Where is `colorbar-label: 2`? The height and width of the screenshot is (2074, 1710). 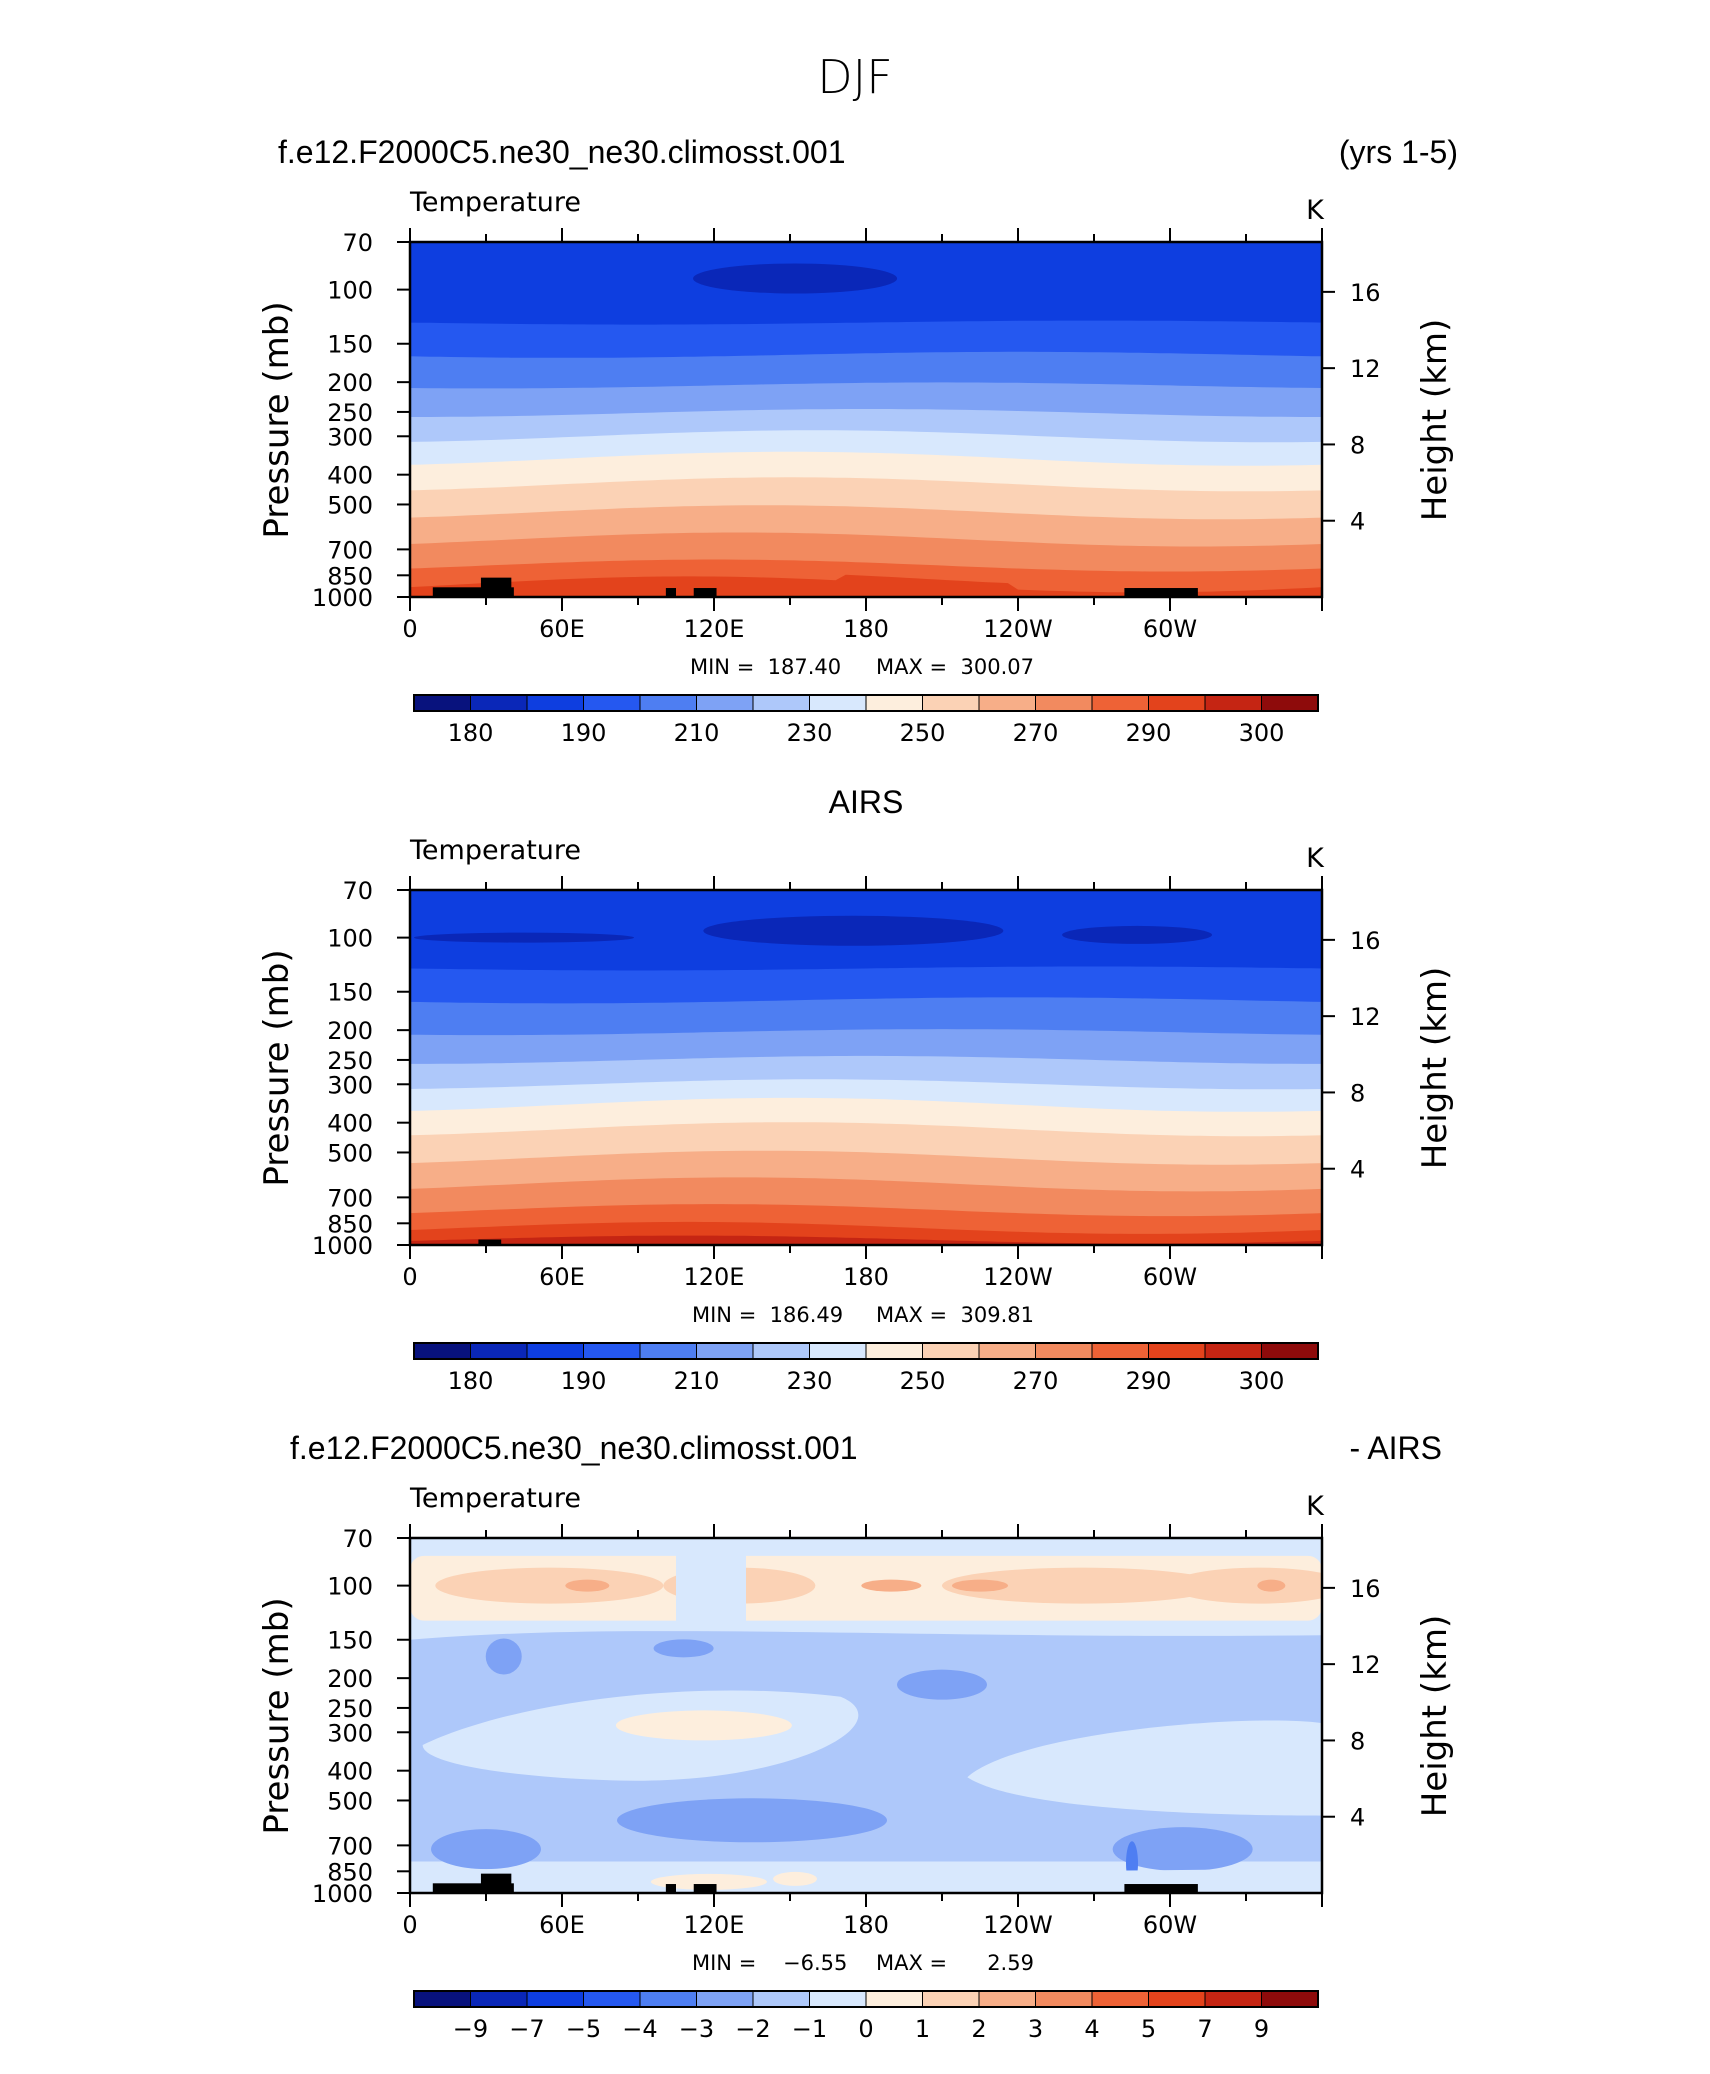 colorbar-label: 2 is located at coordinates (978, 2029).